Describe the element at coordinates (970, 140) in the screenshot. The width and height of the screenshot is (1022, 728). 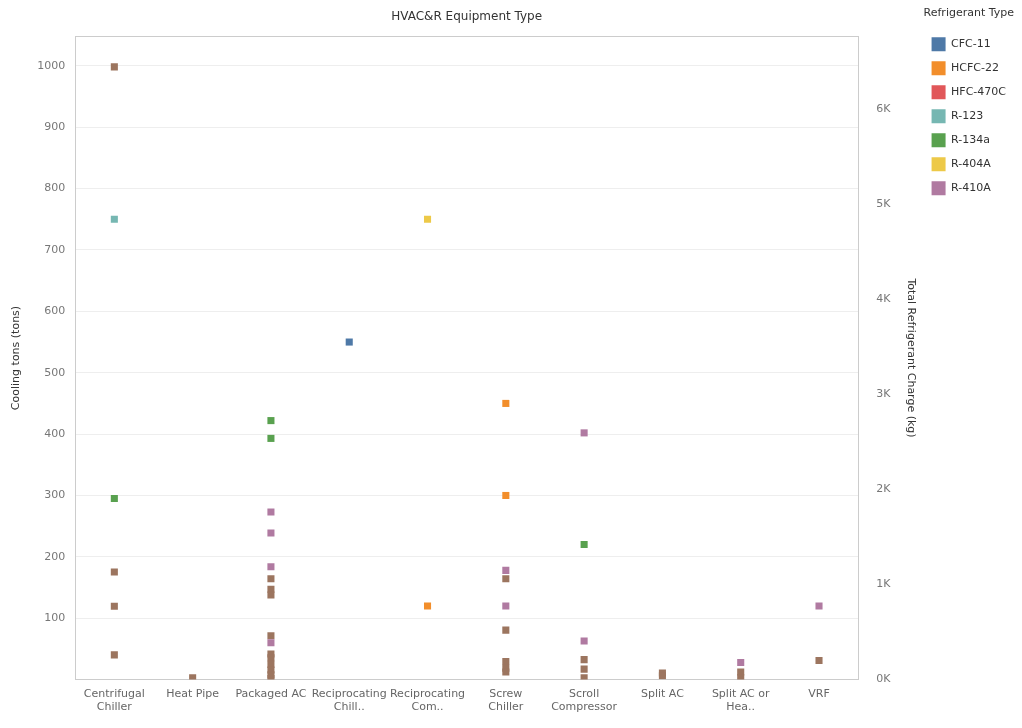
I see `legend-label: R-134a` at that location.